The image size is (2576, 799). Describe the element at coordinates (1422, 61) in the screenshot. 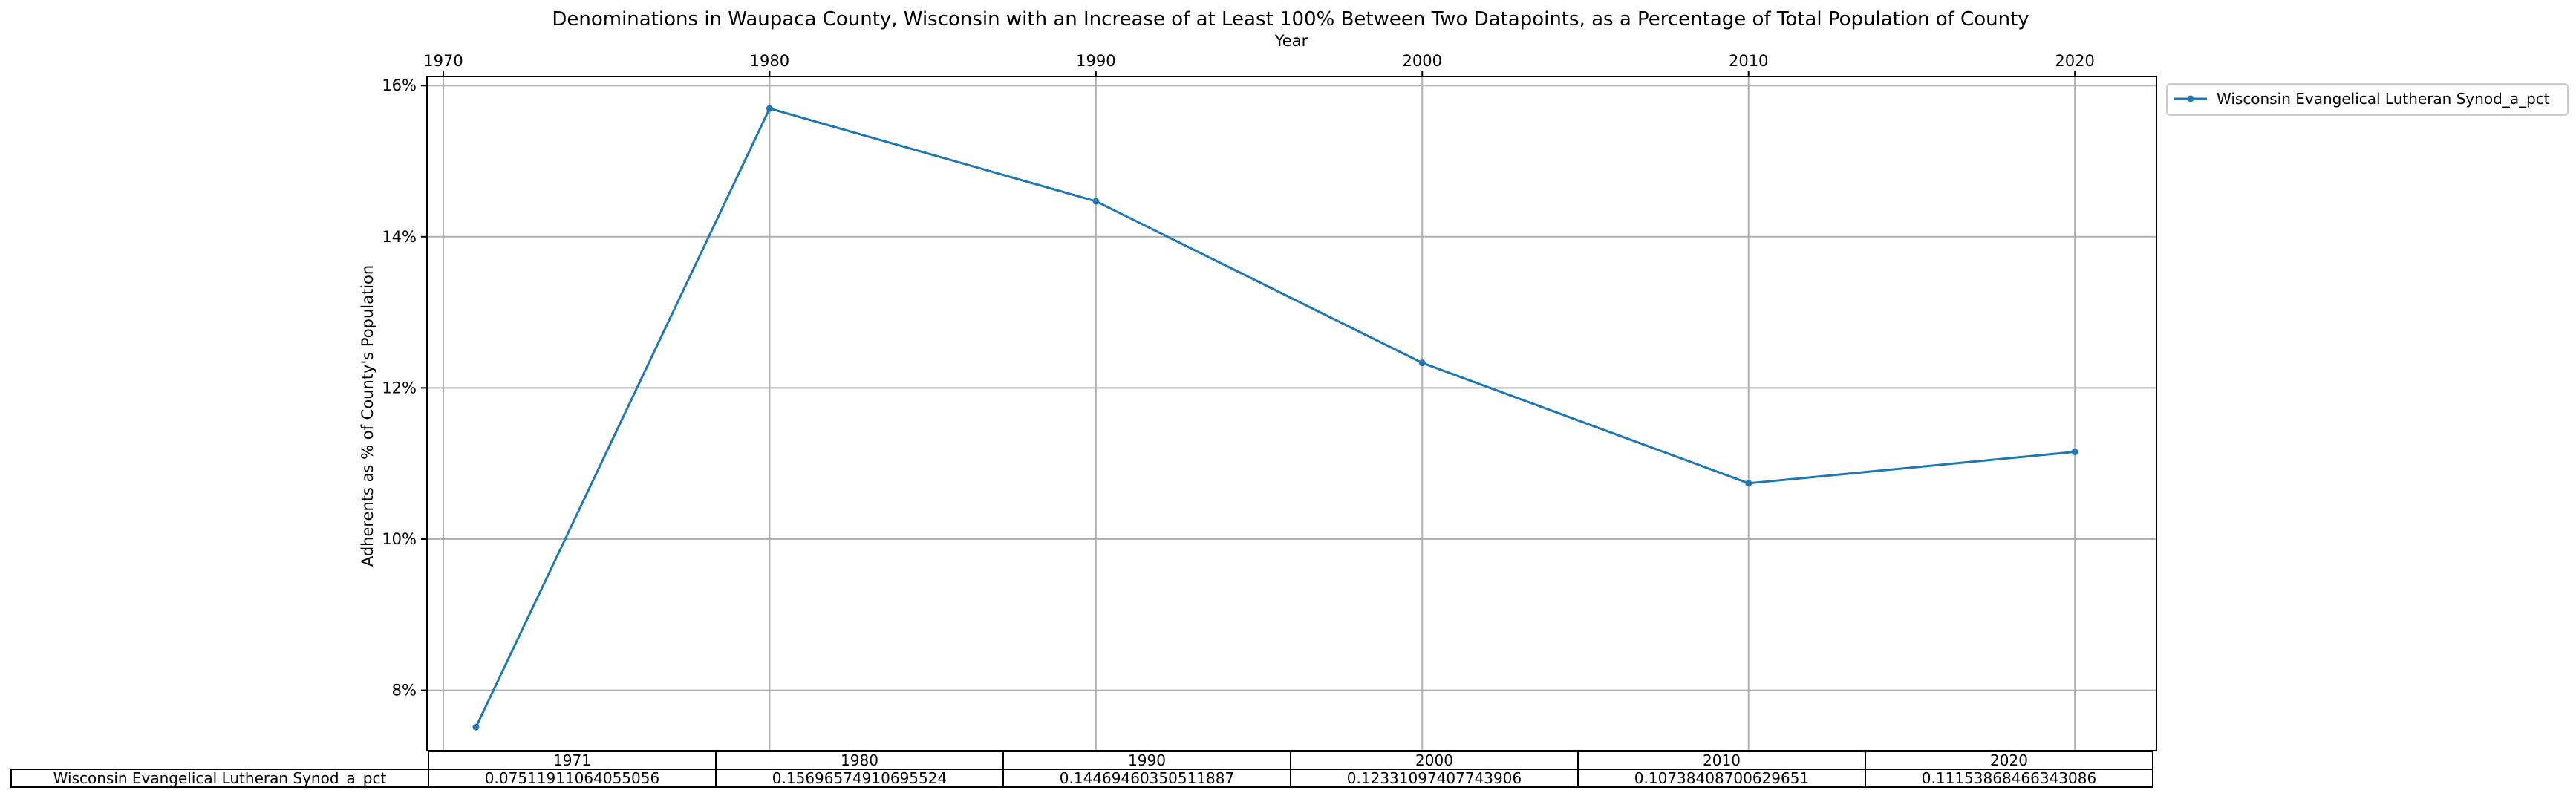

I see `x-tick-label: 2000` at that location.